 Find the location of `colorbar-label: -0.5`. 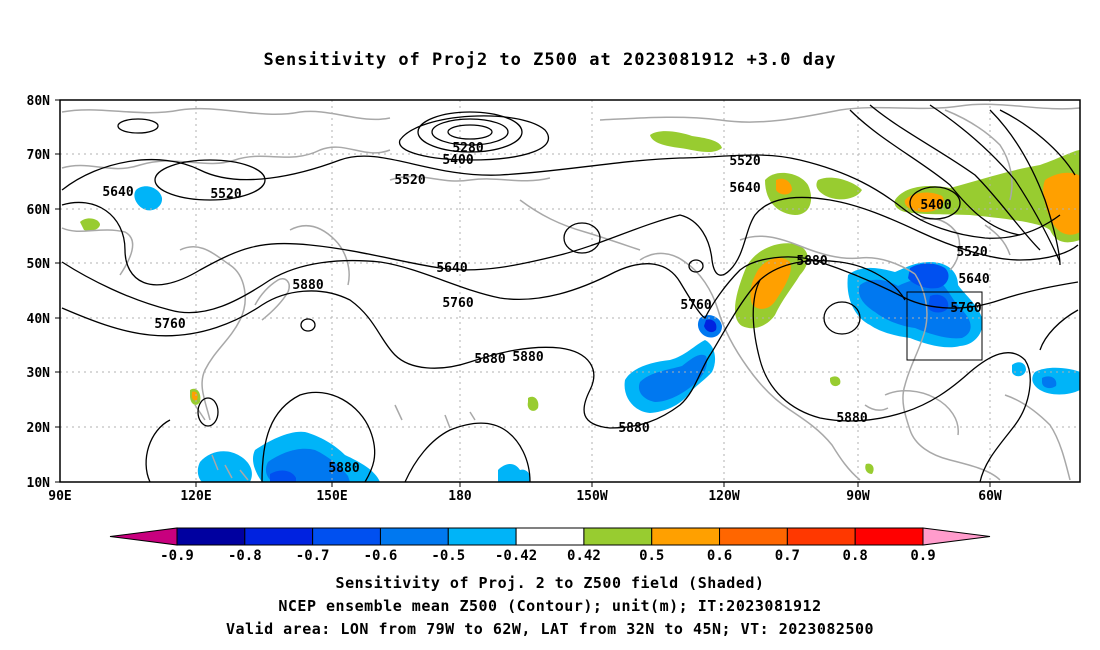

colorbar-label: -0.5 is located at coordinates (448, 556).